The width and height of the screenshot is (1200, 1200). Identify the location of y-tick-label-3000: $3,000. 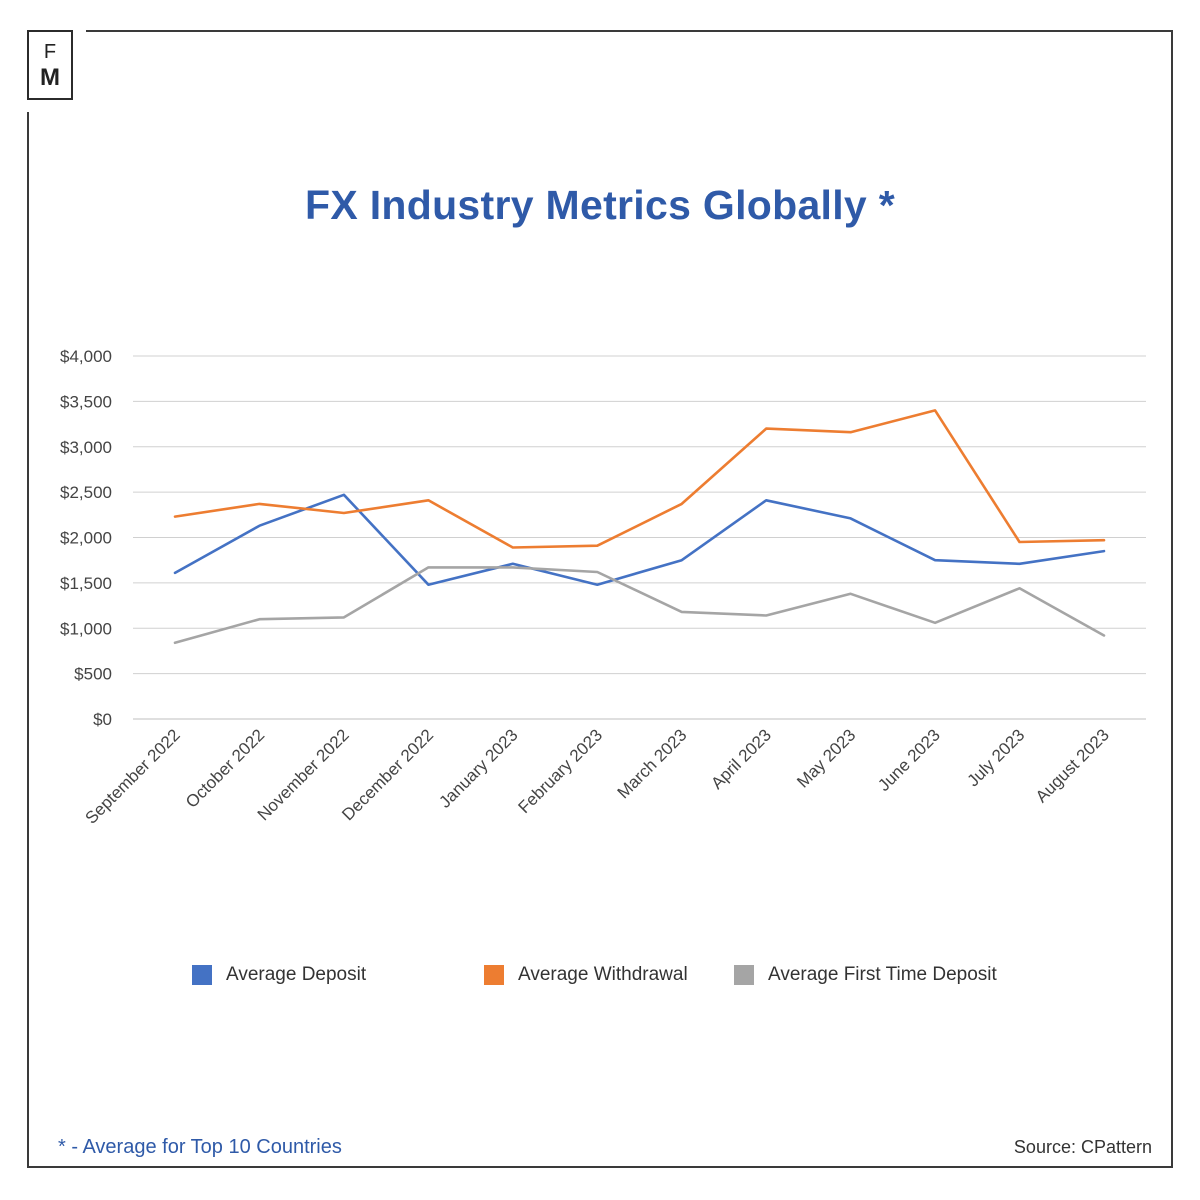
(86, 447).